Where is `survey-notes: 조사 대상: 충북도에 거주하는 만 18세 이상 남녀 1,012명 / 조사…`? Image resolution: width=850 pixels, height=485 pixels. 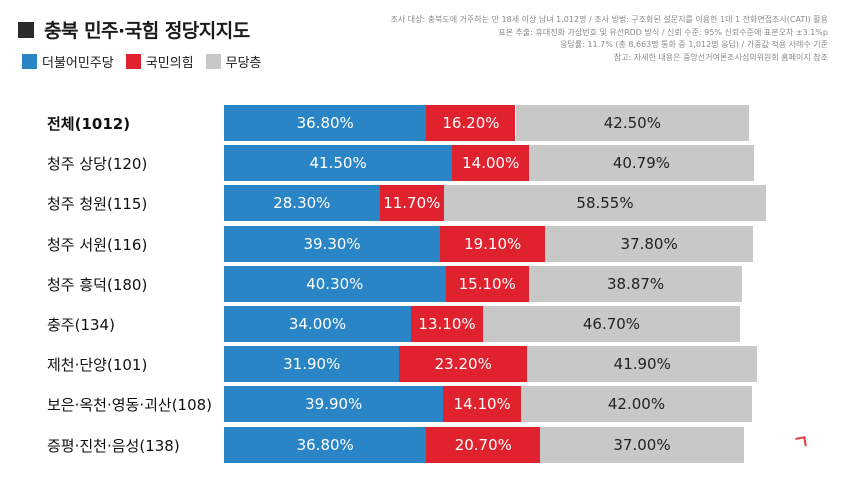
survey-notes: 조사 대상: 충북도에 거주하는 만 18세 이상 남녀 1,012명 / 조사… is located at coordinates (609, 39).